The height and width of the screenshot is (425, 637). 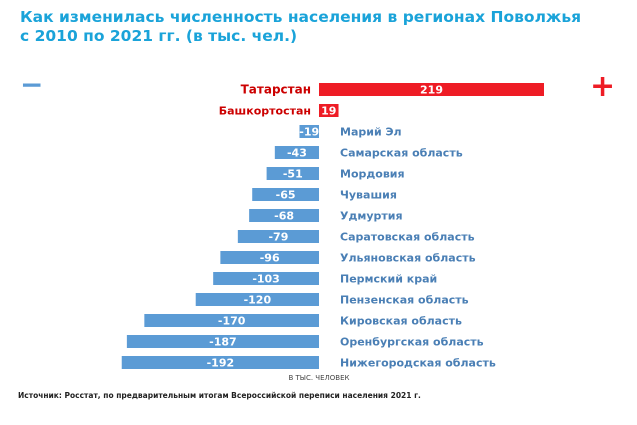 What do you see at coordinates (159, 36) in the screenshot?
I see `chart-title-line-2: с 2010 по 2021 гг. (в тыс. чел.)` at bounding box center [159, 36].